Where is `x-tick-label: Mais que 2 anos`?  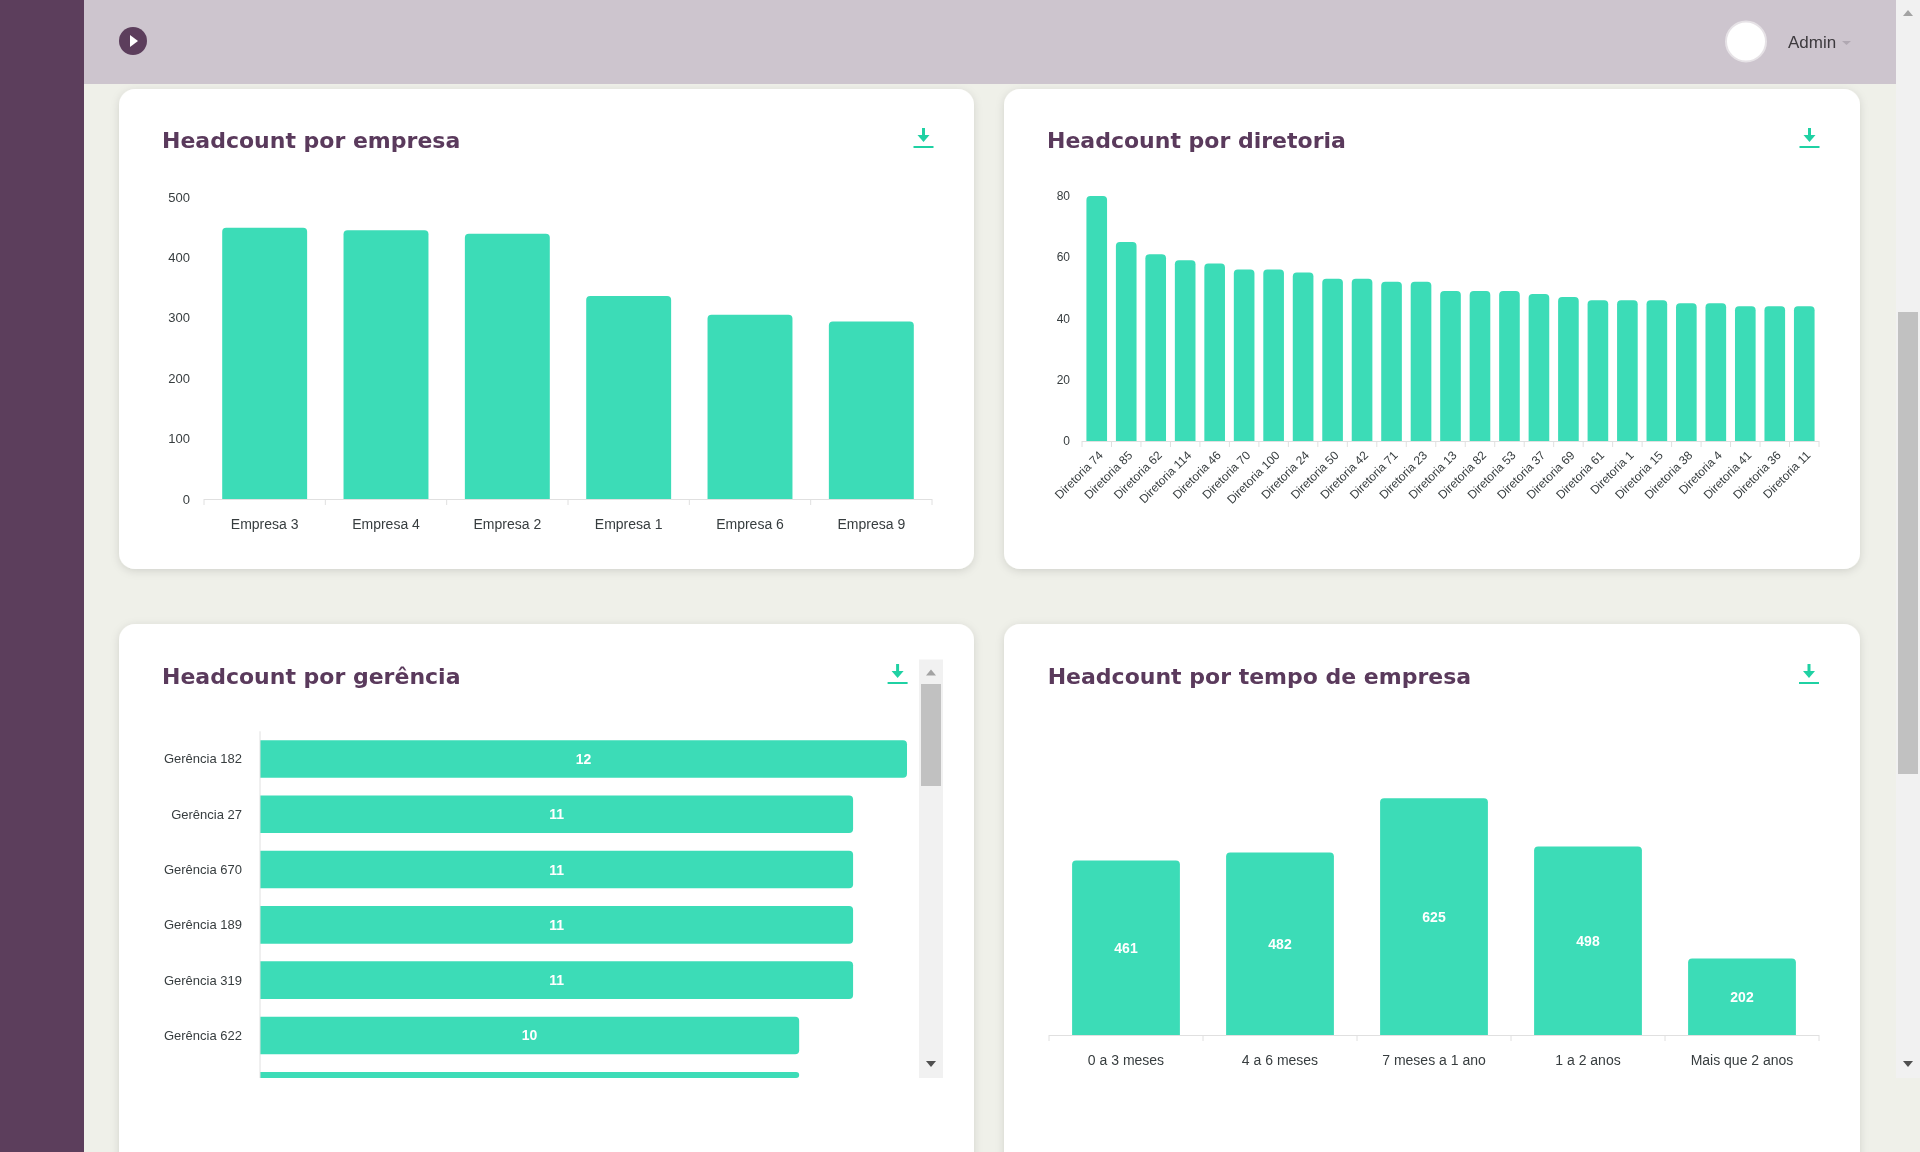 x-tick-label: Mais que 2 anos is located at coordinates (1742, 1059).